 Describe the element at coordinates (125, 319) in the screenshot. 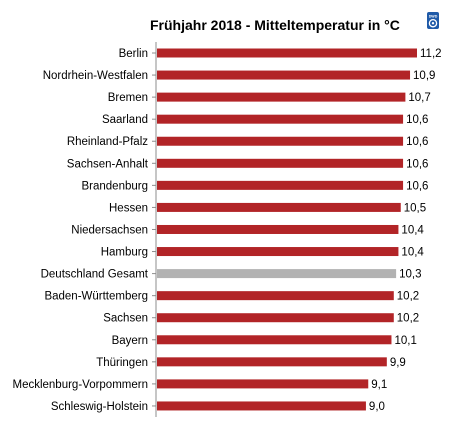

I see `category-label: Sachsen` at that location.